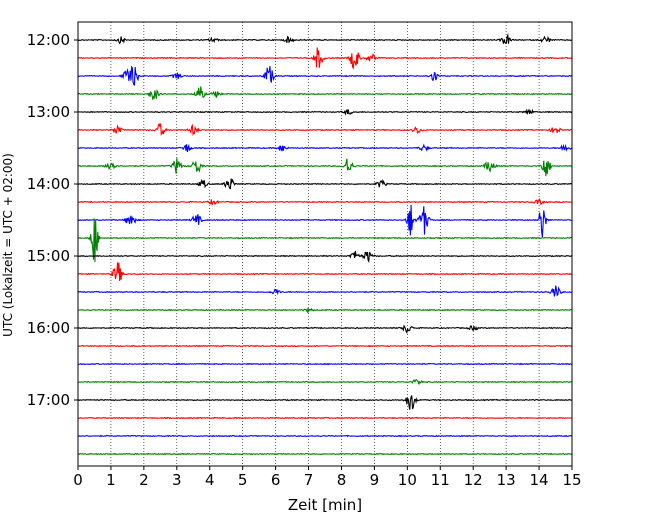 The image size is (650, 520). I want to click on x-tick-label: 2, so click(144, 480).